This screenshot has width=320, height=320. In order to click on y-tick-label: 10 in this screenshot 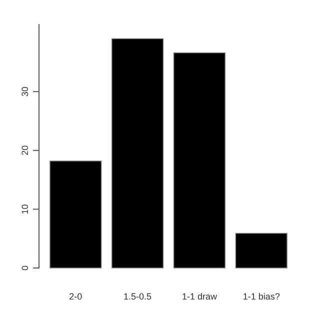, I will do `click(25, 209)`.